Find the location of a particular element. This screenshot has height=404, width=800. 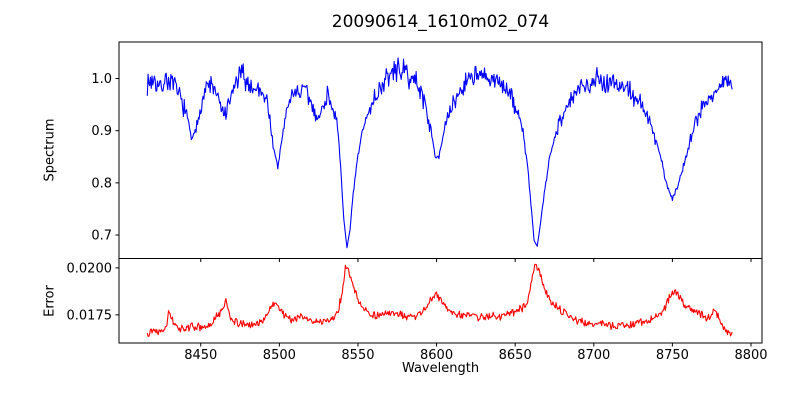

error-y-tick-label: 0.0175 is located at coordinates (90, 315).